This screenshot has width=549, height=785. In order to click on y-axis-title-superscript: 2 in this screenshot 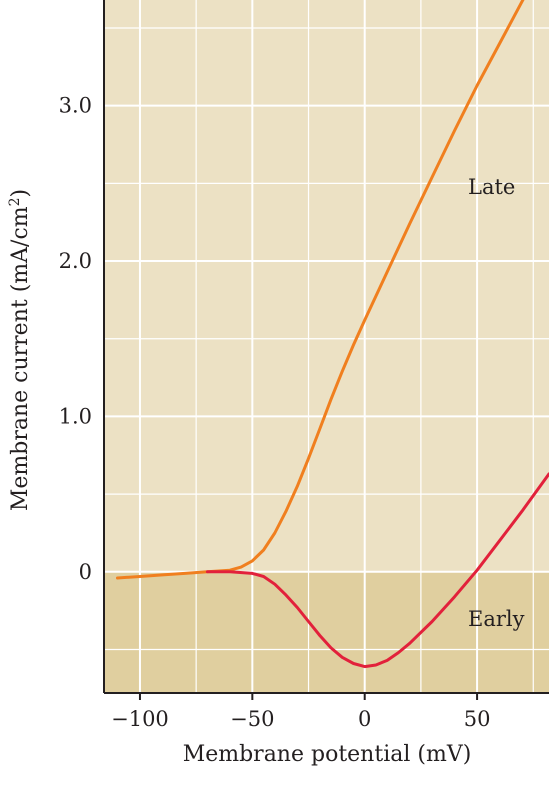, I will do `click(15, 201)`.